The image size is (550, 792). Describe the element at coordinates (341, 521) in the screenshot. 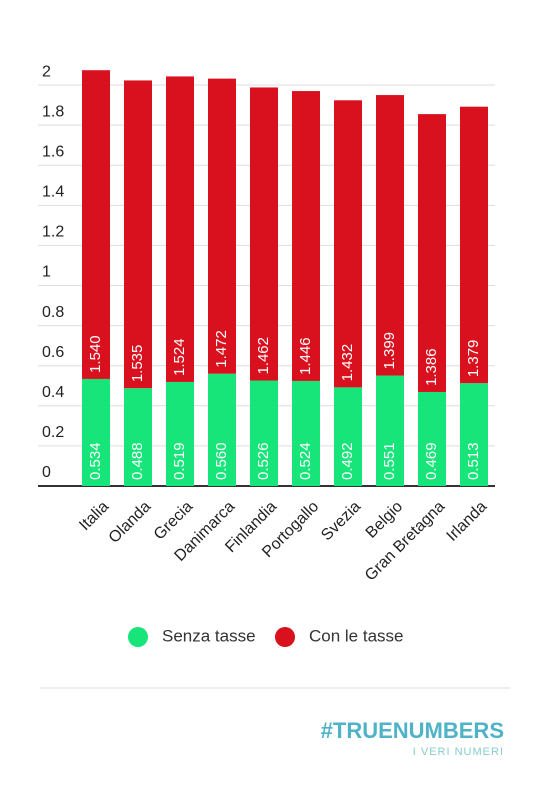

I see `x-tick-label: Svezia` at that location.